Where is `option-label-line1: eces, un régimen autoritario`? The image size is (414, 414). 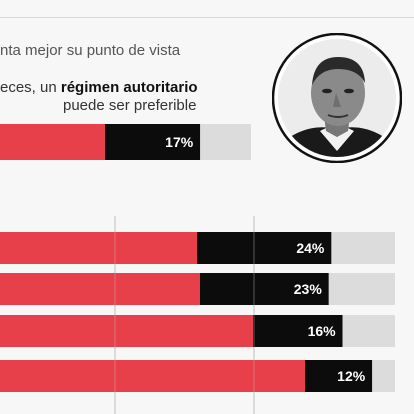 option-label-line1: eces, un régimen autoritario is located at coordinates (99, 87).